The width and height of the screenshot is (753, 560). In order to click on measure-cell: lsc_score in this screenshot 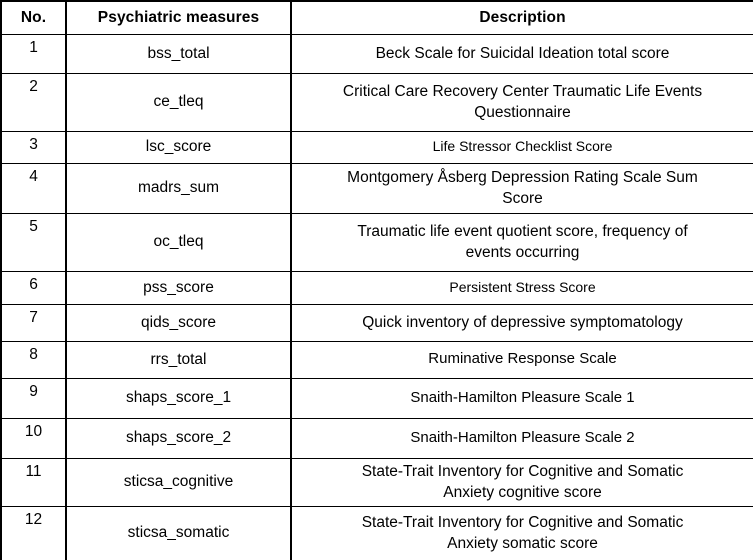, I will do `click(178, 147)`.